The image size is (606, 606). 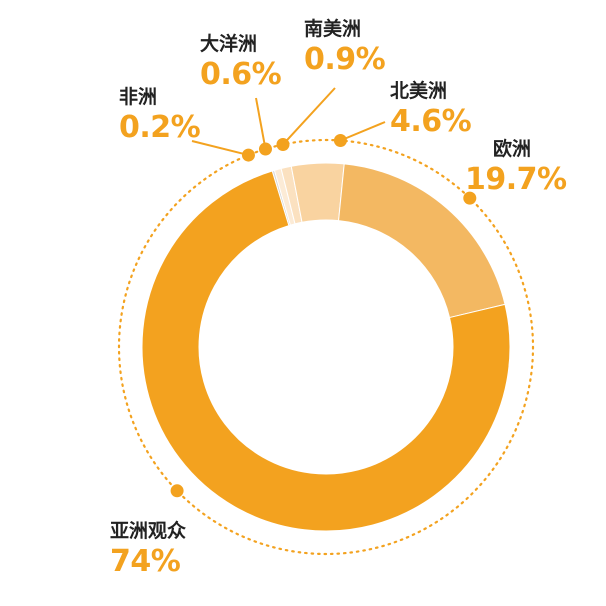 I want to click on label-name: 非洲, so click(x=138, y=97).